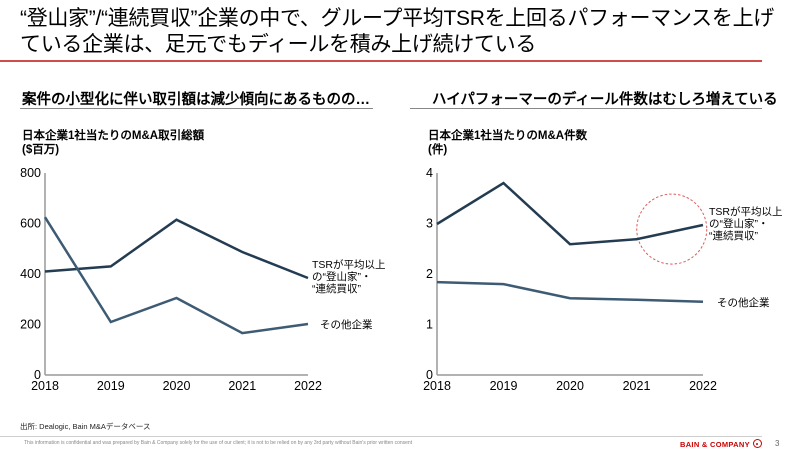  What do you see at coordinates (30, 173) in the screenshot?
I see `left-y-tick-label: 800` at bounding box center [30, 173].